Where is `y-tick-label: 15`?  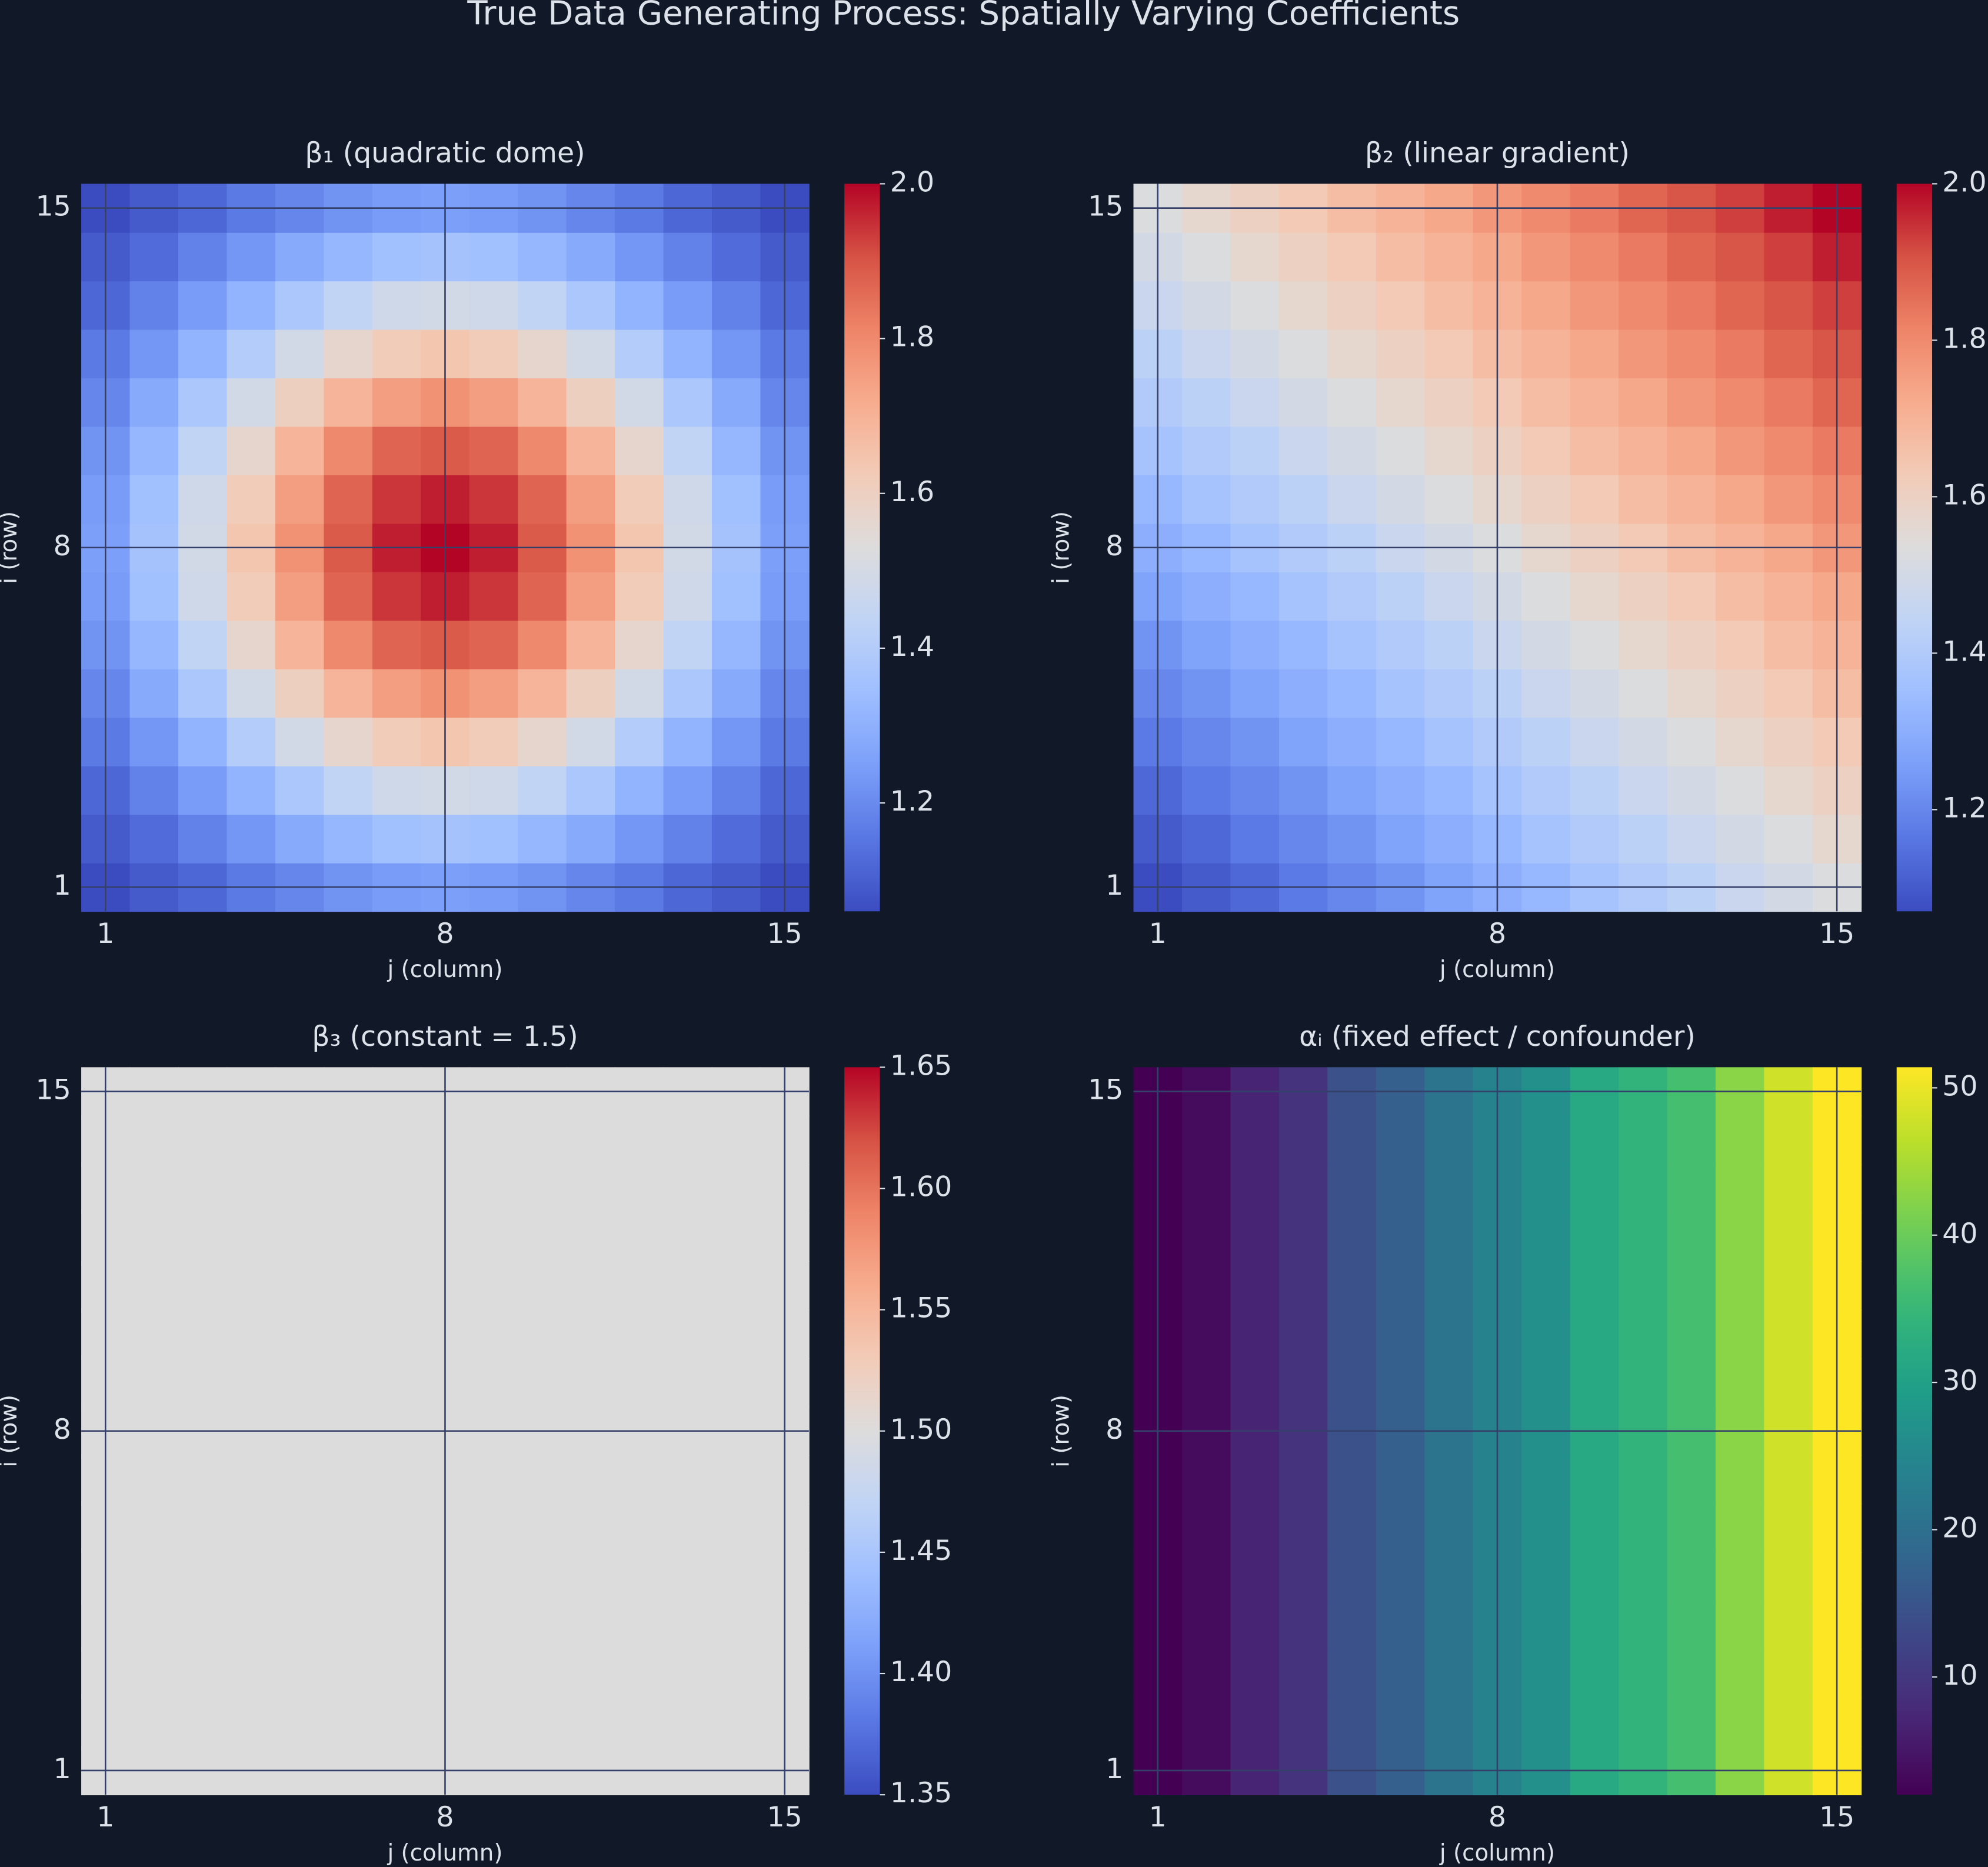
y-tick-label: 15 is located at coordinates (54, 207).